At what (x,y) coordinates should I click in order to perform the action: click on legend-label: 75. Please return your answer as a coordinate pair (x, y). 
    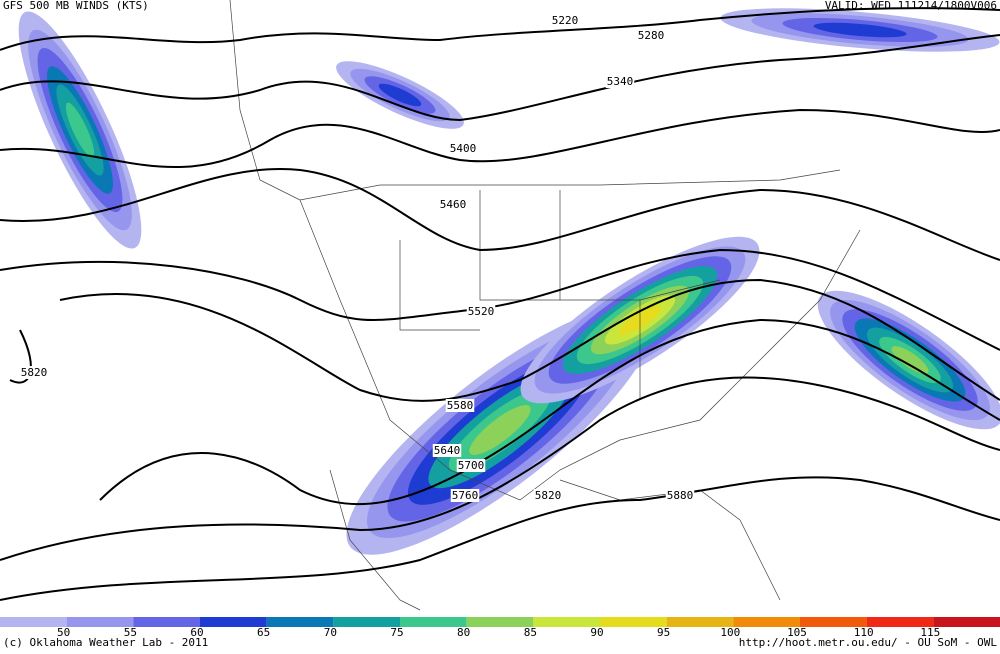
    Looking at the image, I should click on (396, 632).